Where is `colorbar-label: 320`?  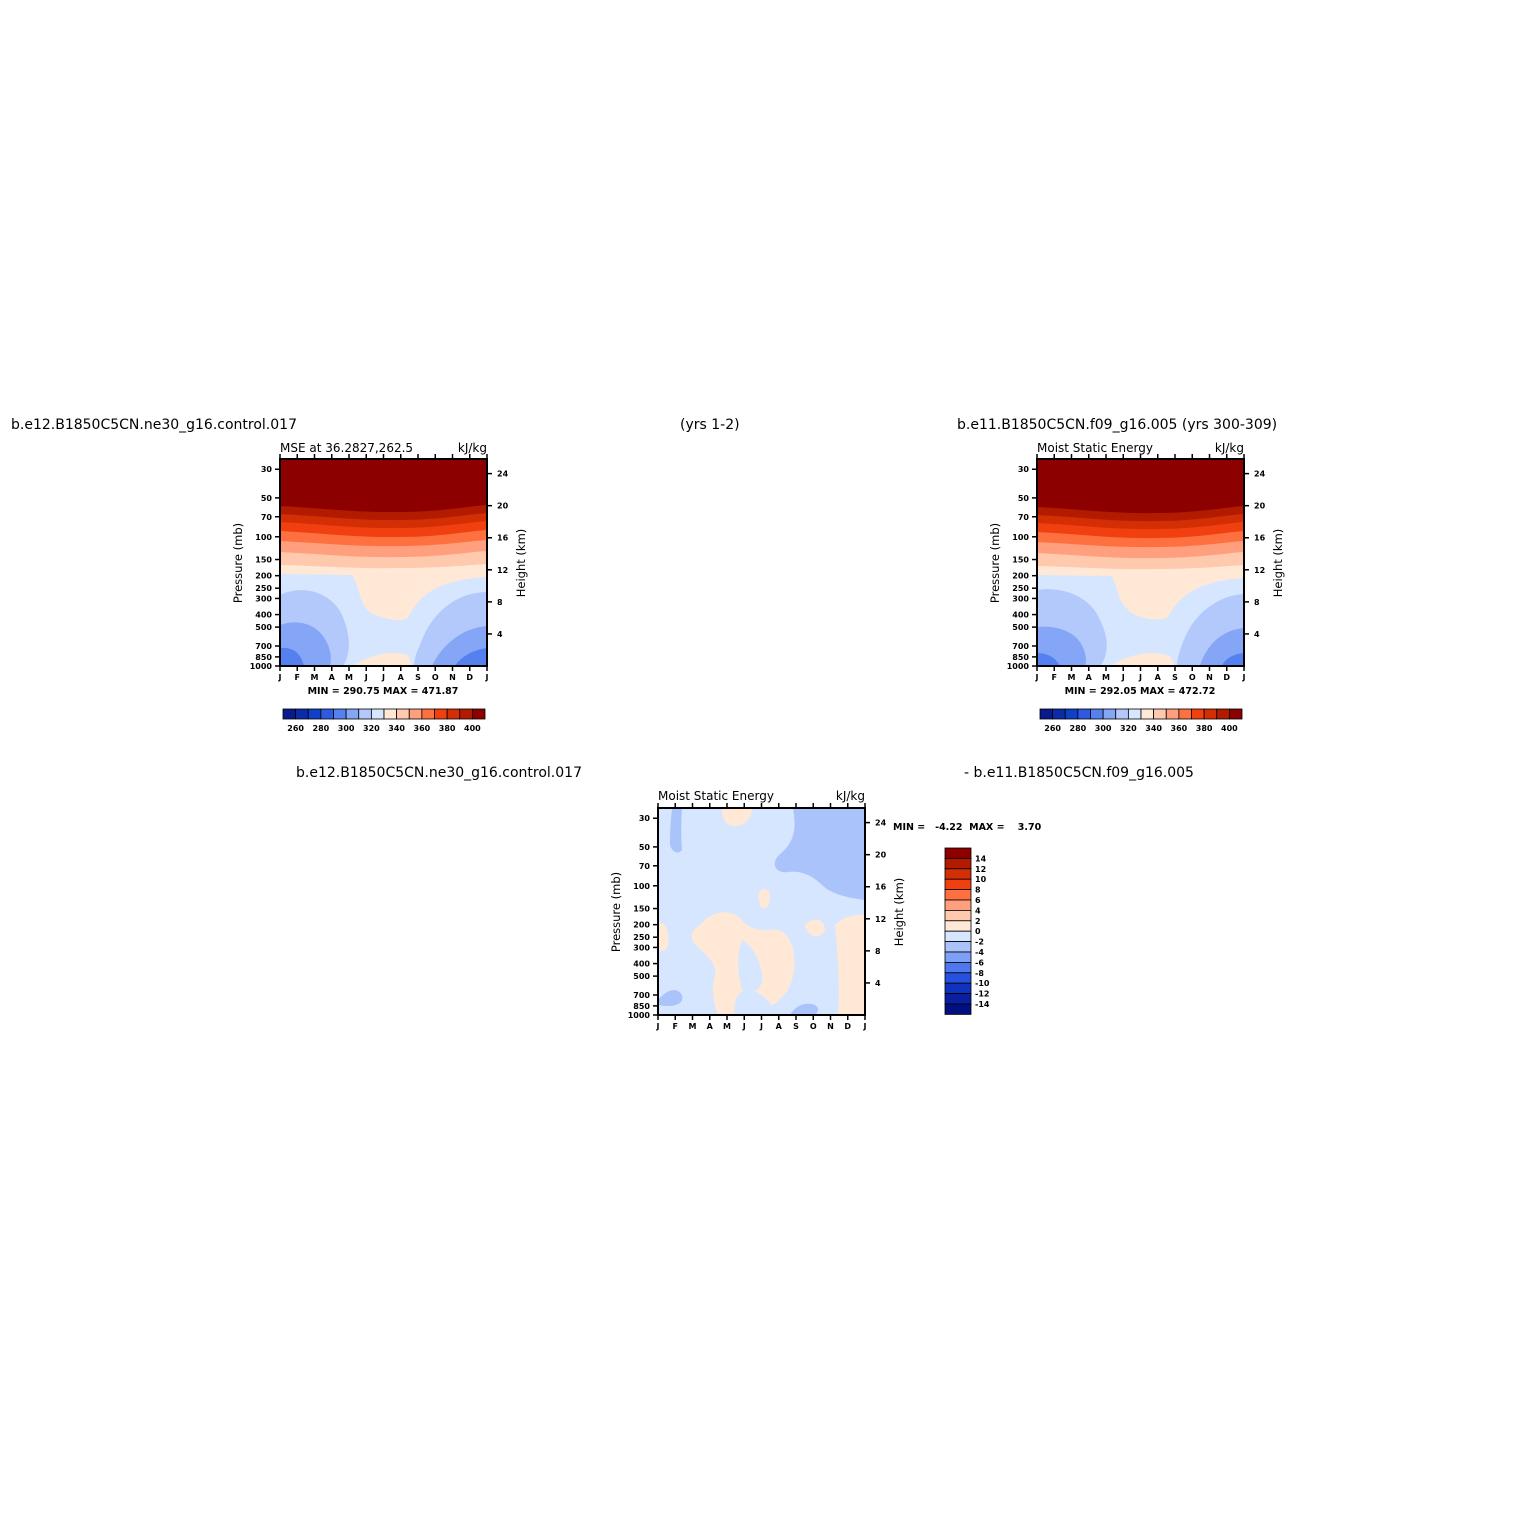 colorbar-label: 320 is located at coordinates (371, 728).